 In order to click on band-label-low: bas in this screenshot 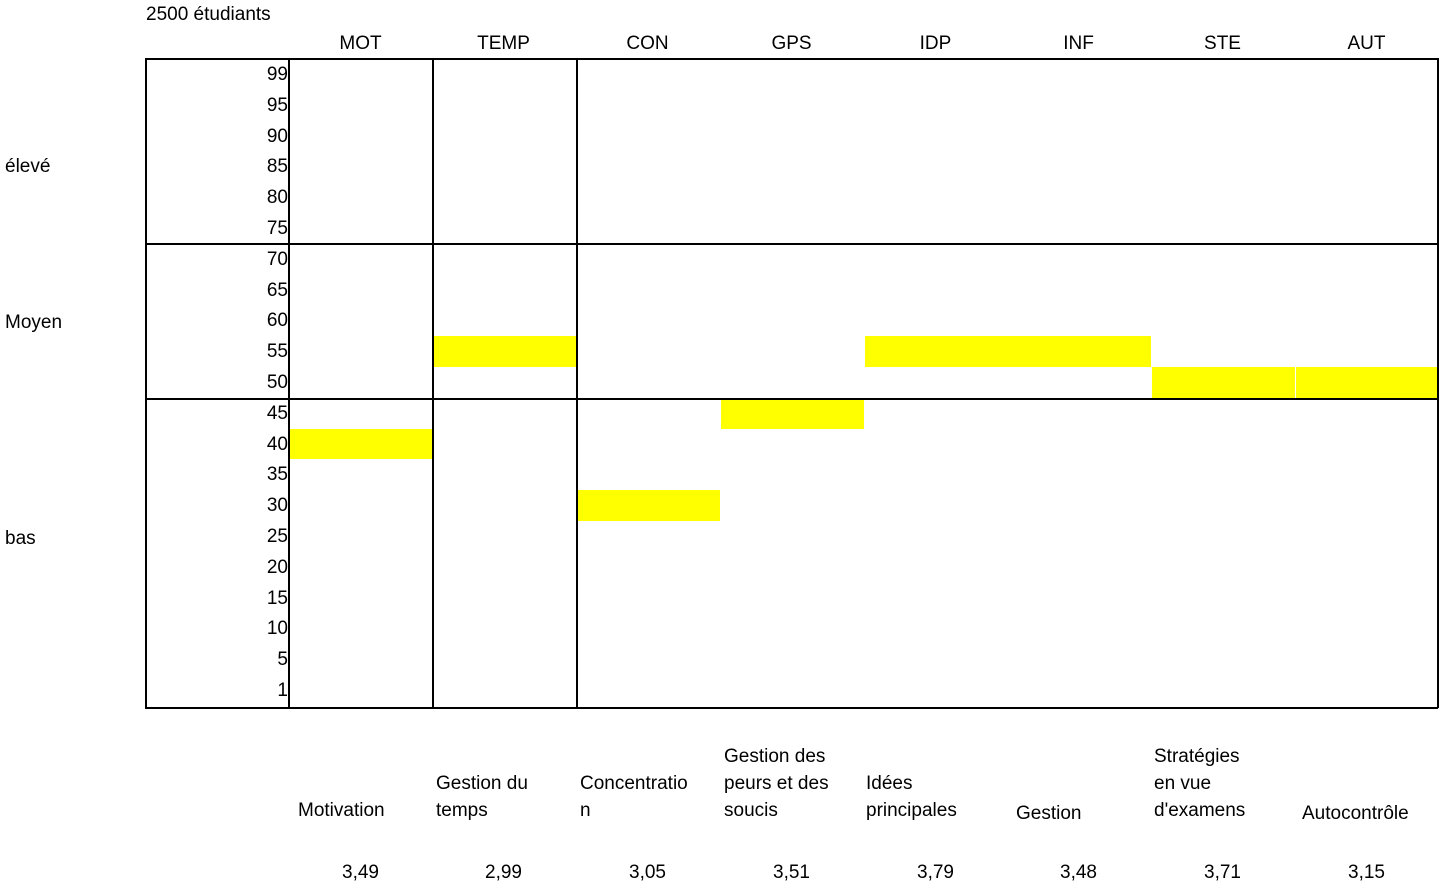, I will do `click(20, 538)`.